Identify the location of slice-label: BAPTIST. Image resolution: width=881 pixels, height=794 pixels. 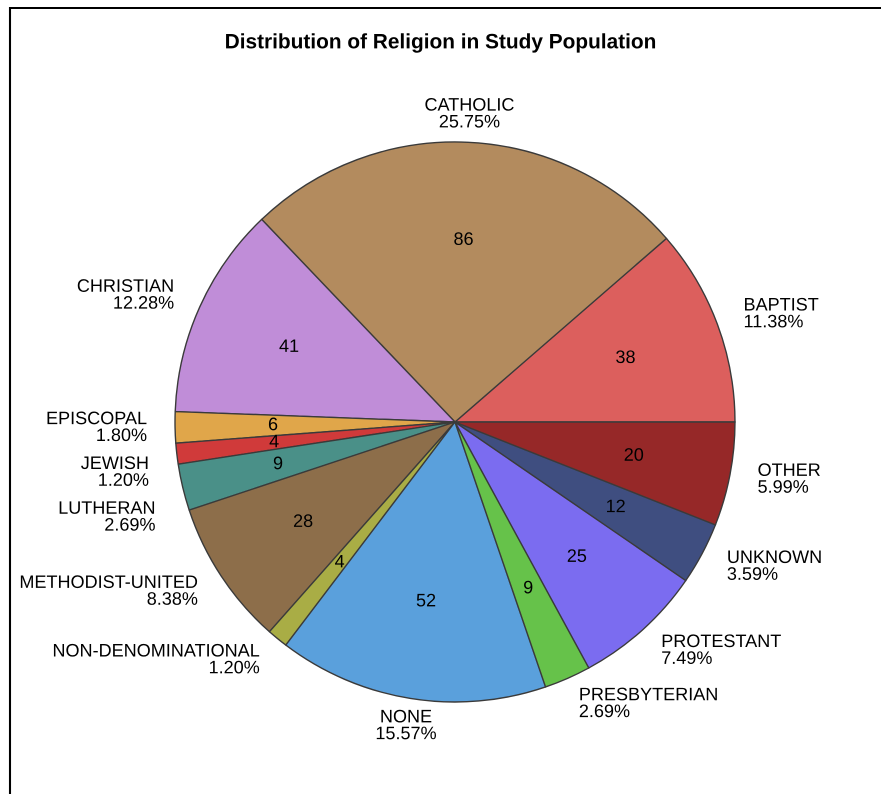
(781, 304).